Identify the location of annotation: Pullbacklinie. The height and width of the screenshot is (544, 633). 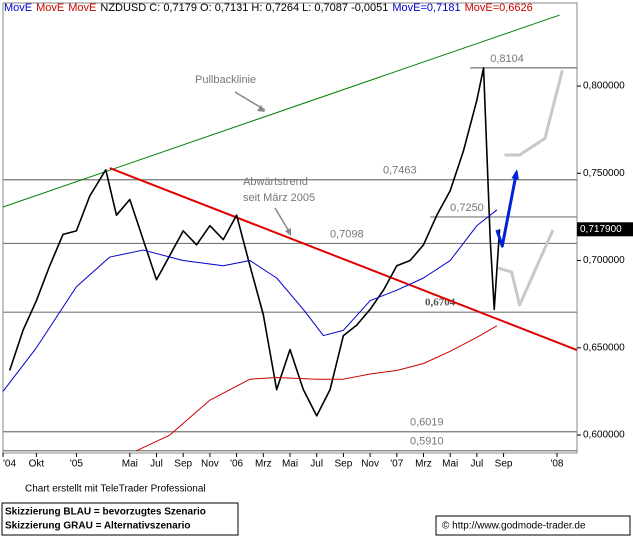
(225, 80).